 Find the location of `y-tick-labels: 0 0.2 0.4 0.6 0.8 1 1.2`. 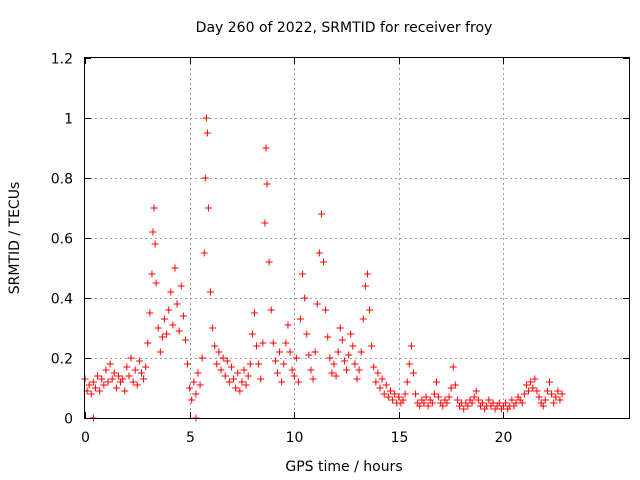

y-tick-labels: 0 0.2 0.4 0.6 0.8 1 1.2 is located at coordinates (62, 240).